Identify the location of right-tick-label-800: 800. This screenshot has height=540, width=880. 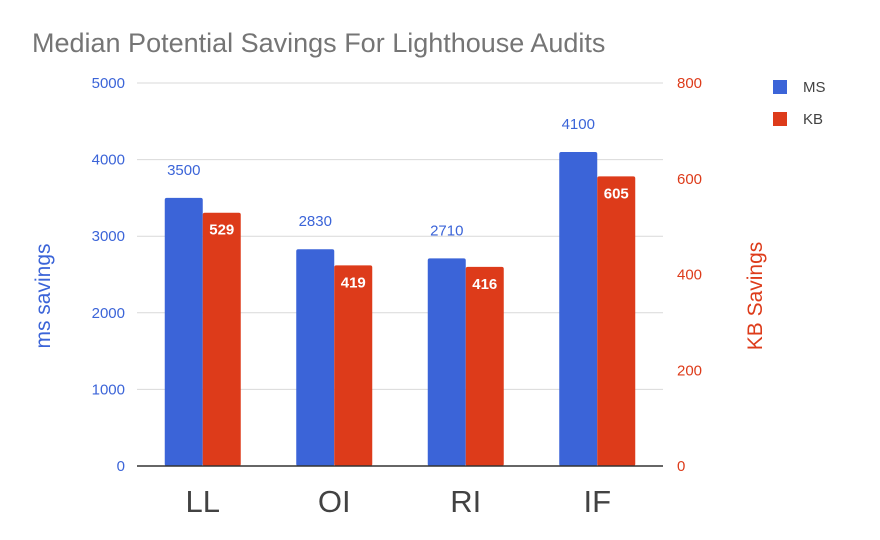
(689, 83).